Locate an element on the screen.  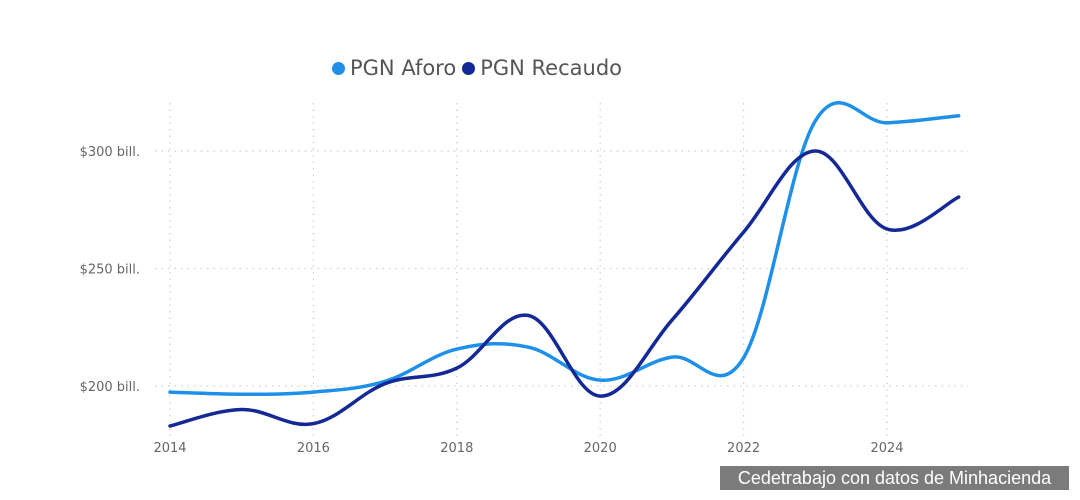
legend-label: PGN Recaudo is located at coordinates (551, 68).